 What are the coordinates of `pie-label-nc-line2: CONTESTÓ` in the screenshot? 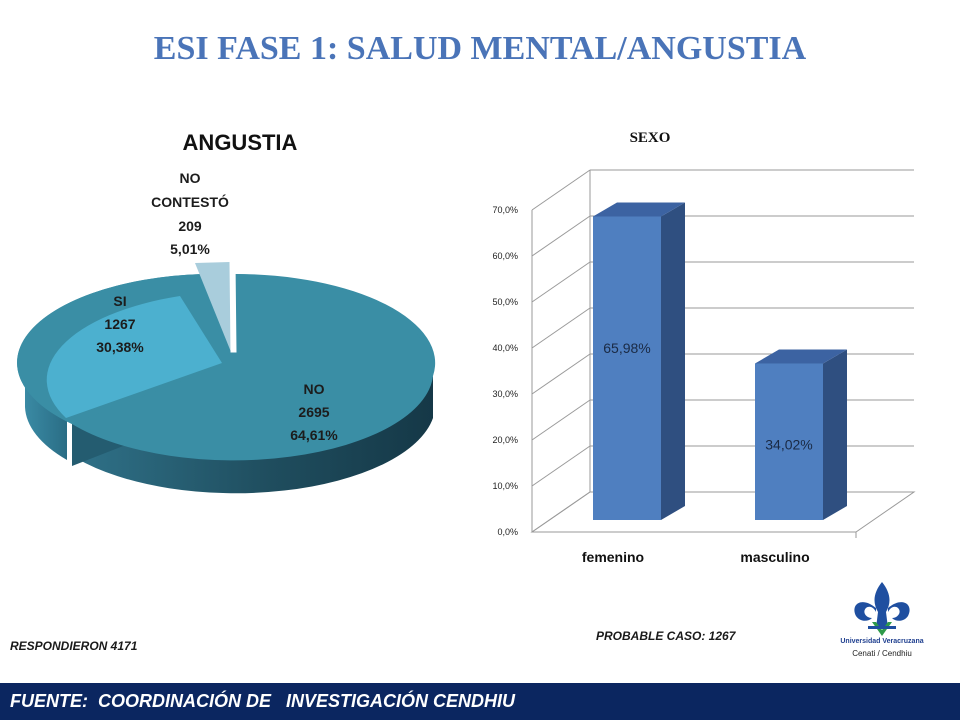 It's located at (190, 201).